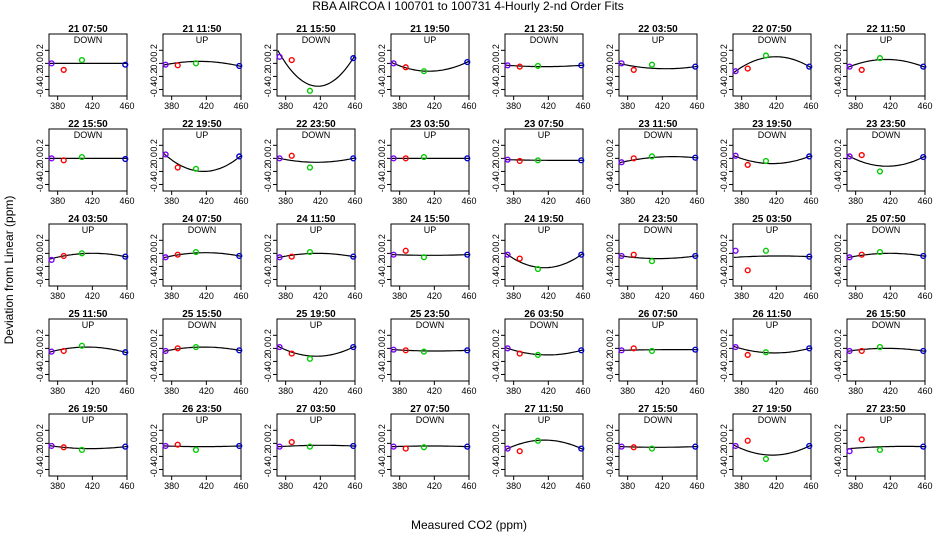 This screenshot has height=540, width=936. Describe the element at coordinates (316, 314) in the screenshot. I see `panel-title: 25 19:50` at that location.